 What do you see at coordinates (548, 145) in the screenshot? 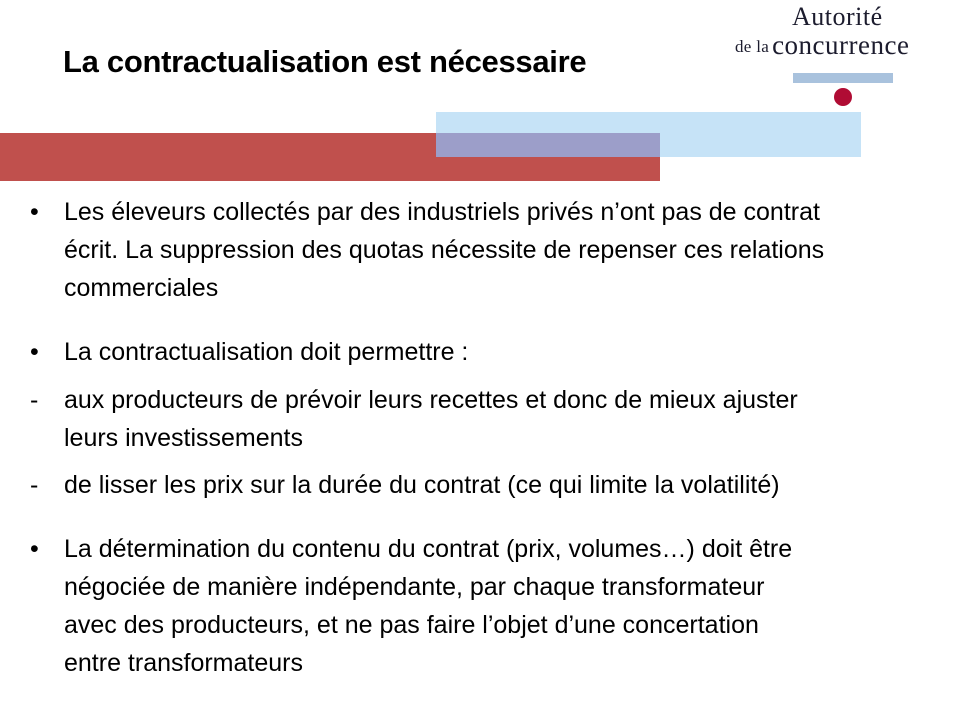
I see `decor-bar-overlap-region` at bounding box center [548, 145].